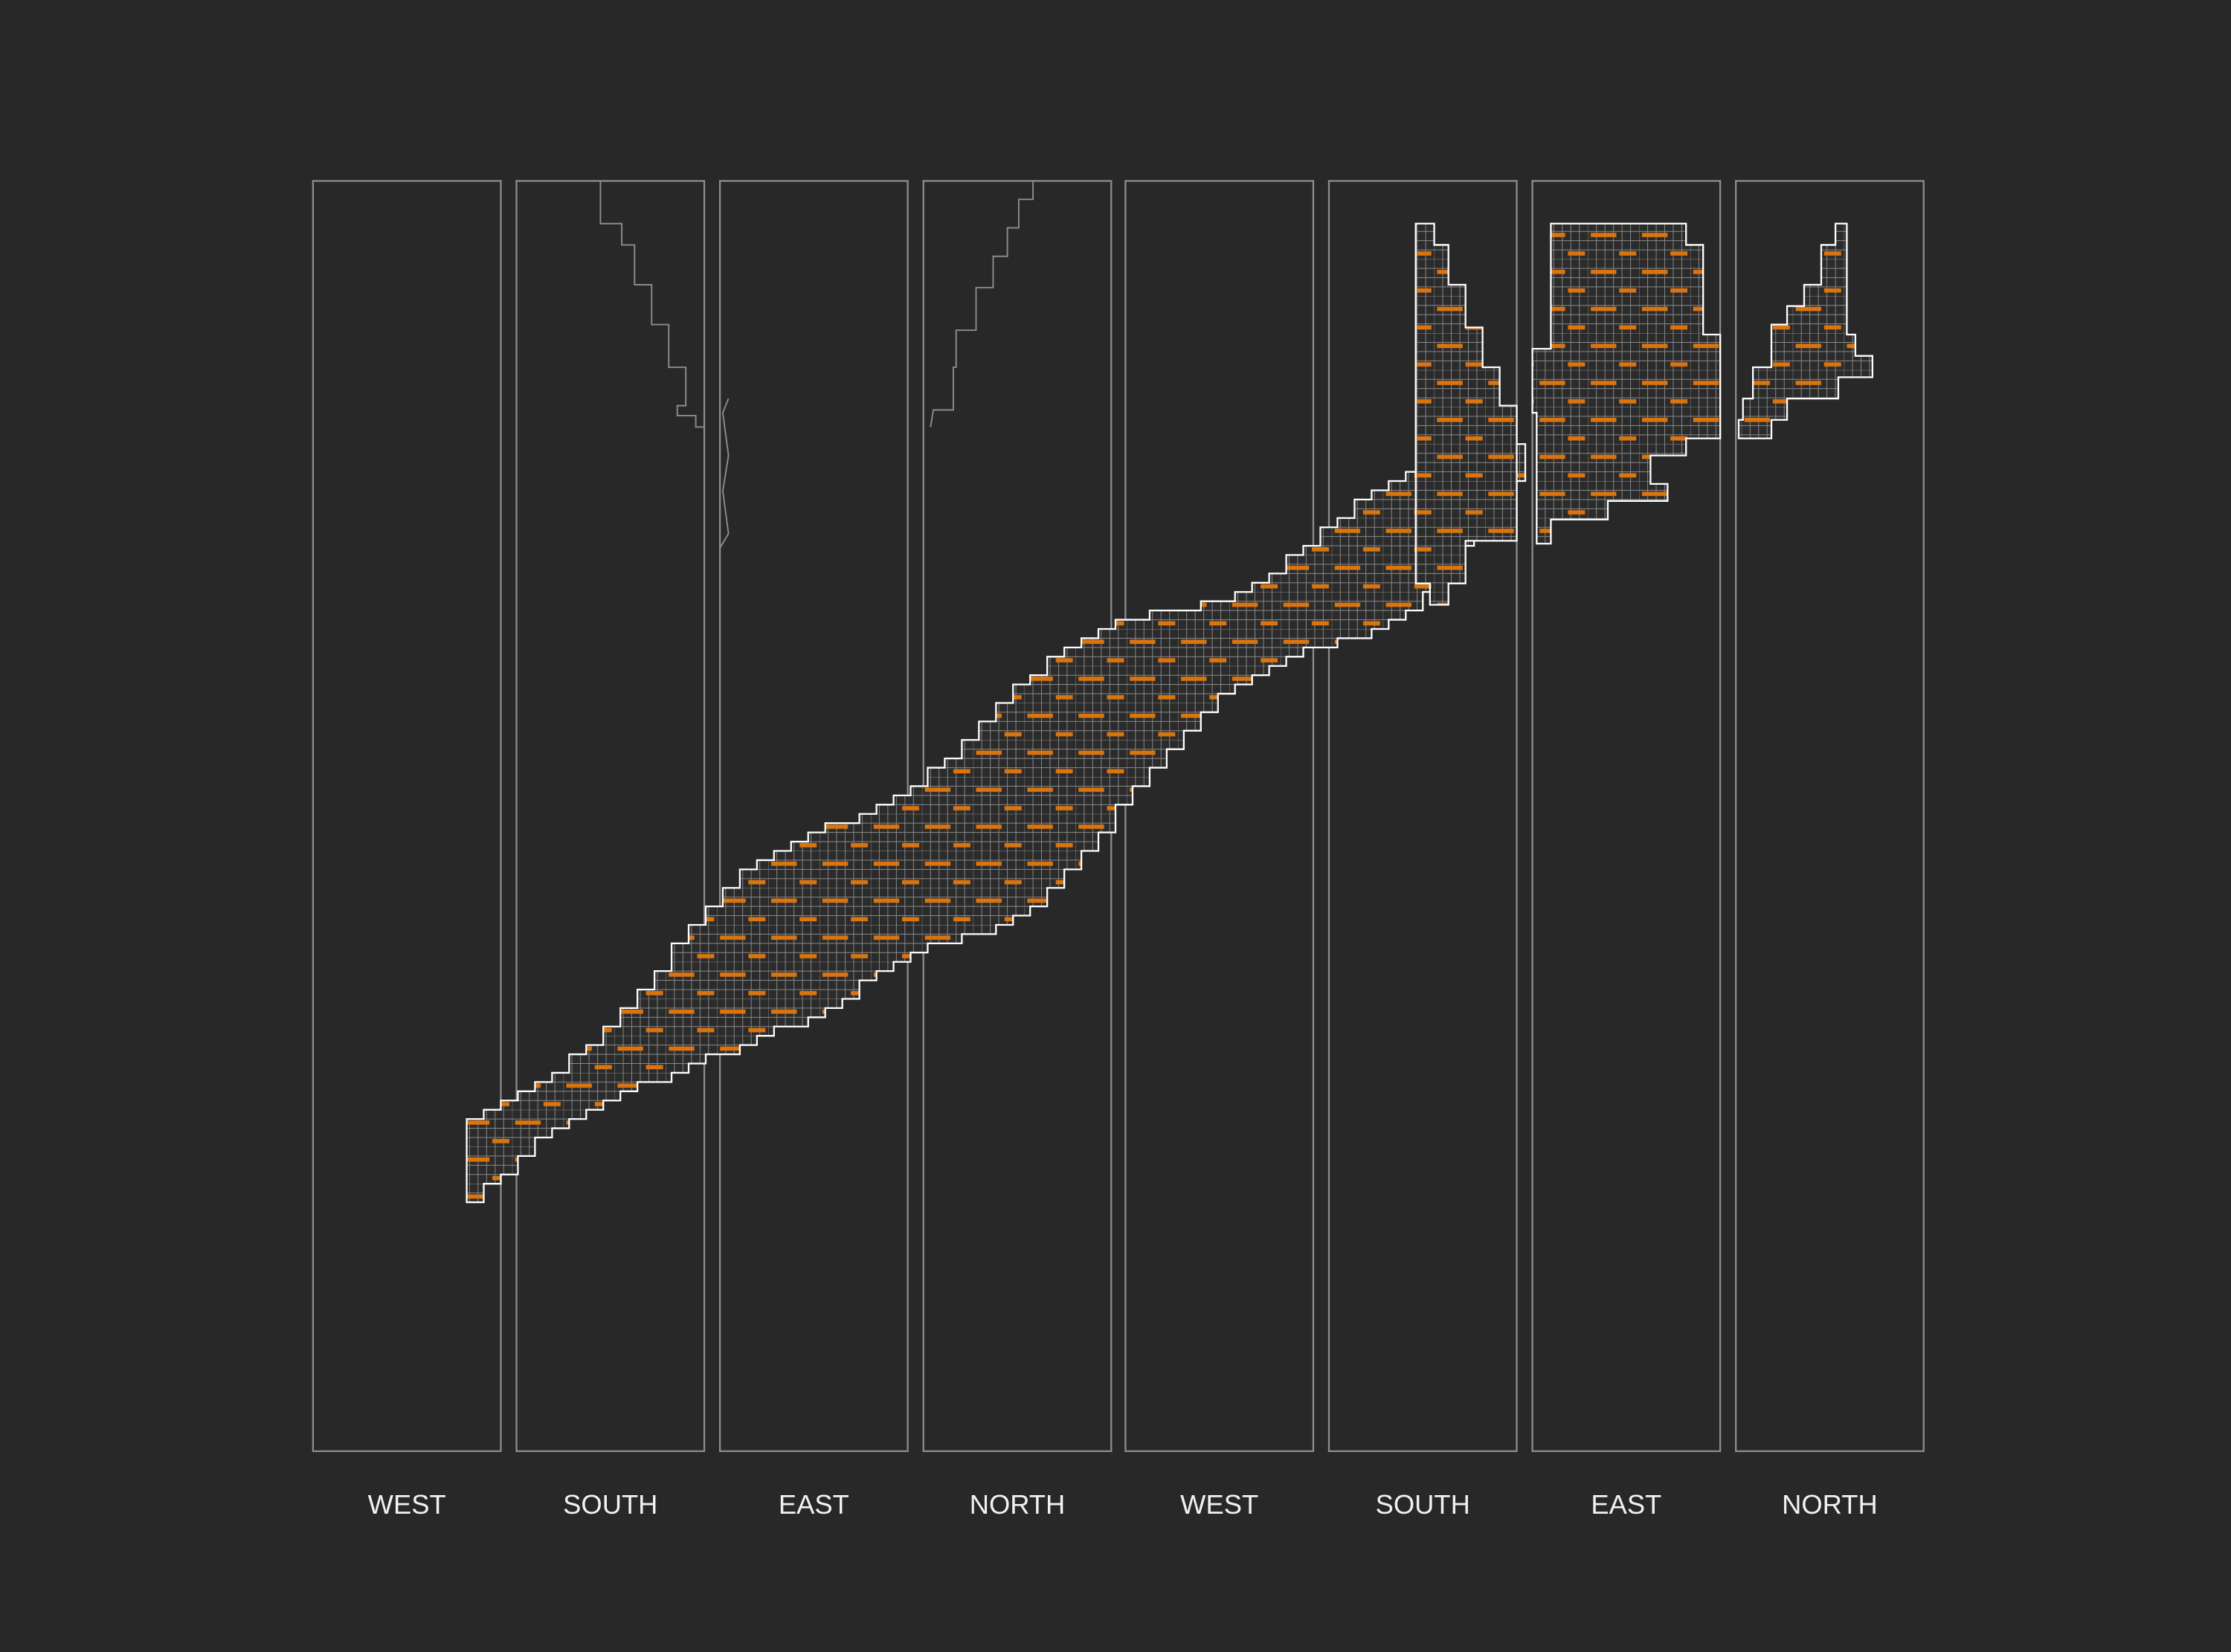 This screenshot has width=2231, height=1652. Describe the element at coordinates (1123, 1504) in the screenshot. I see `labels: WEST SOUTH EAST NORTH WEST SOUTH EAST NORTH` at that location.